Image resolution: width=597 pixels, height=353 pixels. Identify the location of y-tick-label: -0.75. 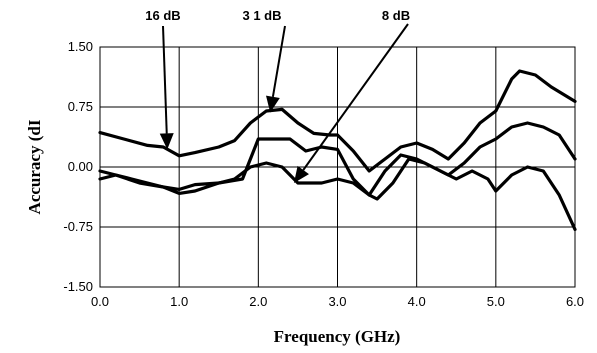
(78, 226).